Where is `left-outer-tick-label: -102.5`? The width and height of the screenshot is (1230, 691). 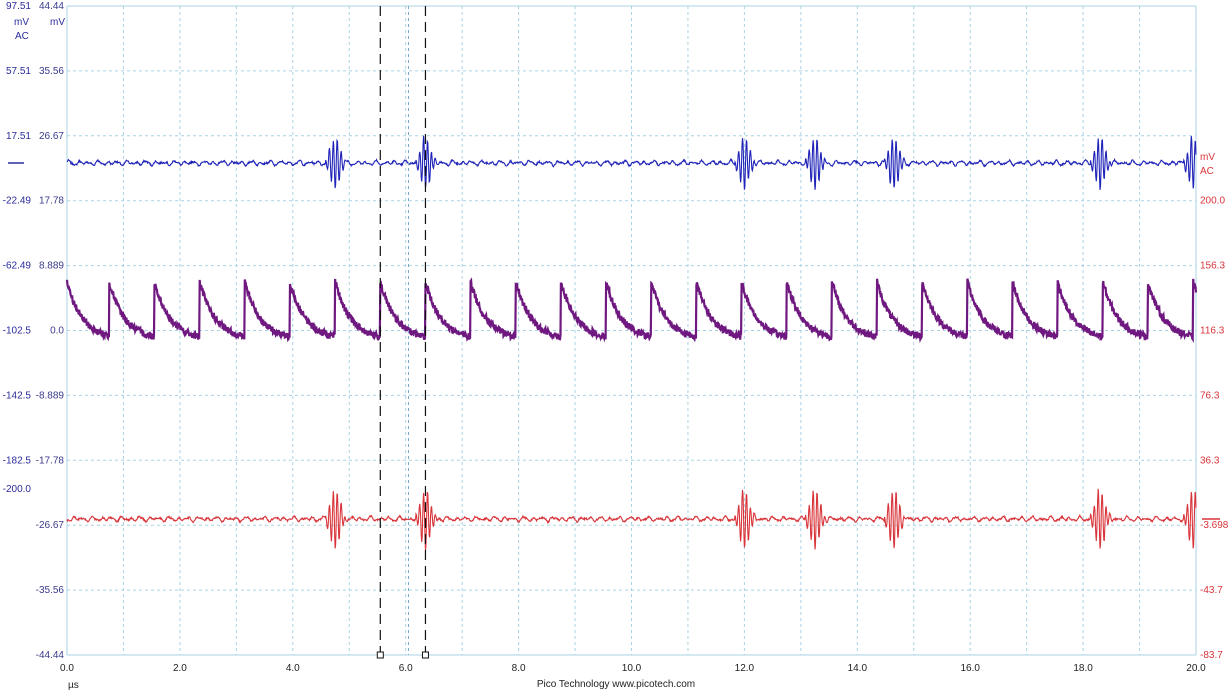 left-outer-tick-label: -102.5 is located at coordinates (17, 331).